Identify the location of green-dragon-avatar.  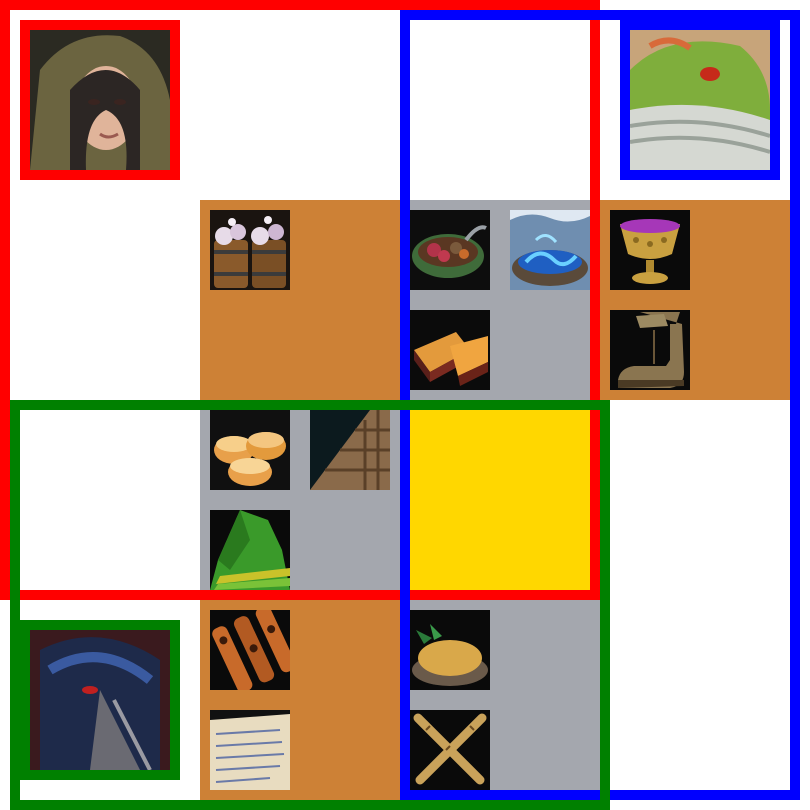
(700, 100).